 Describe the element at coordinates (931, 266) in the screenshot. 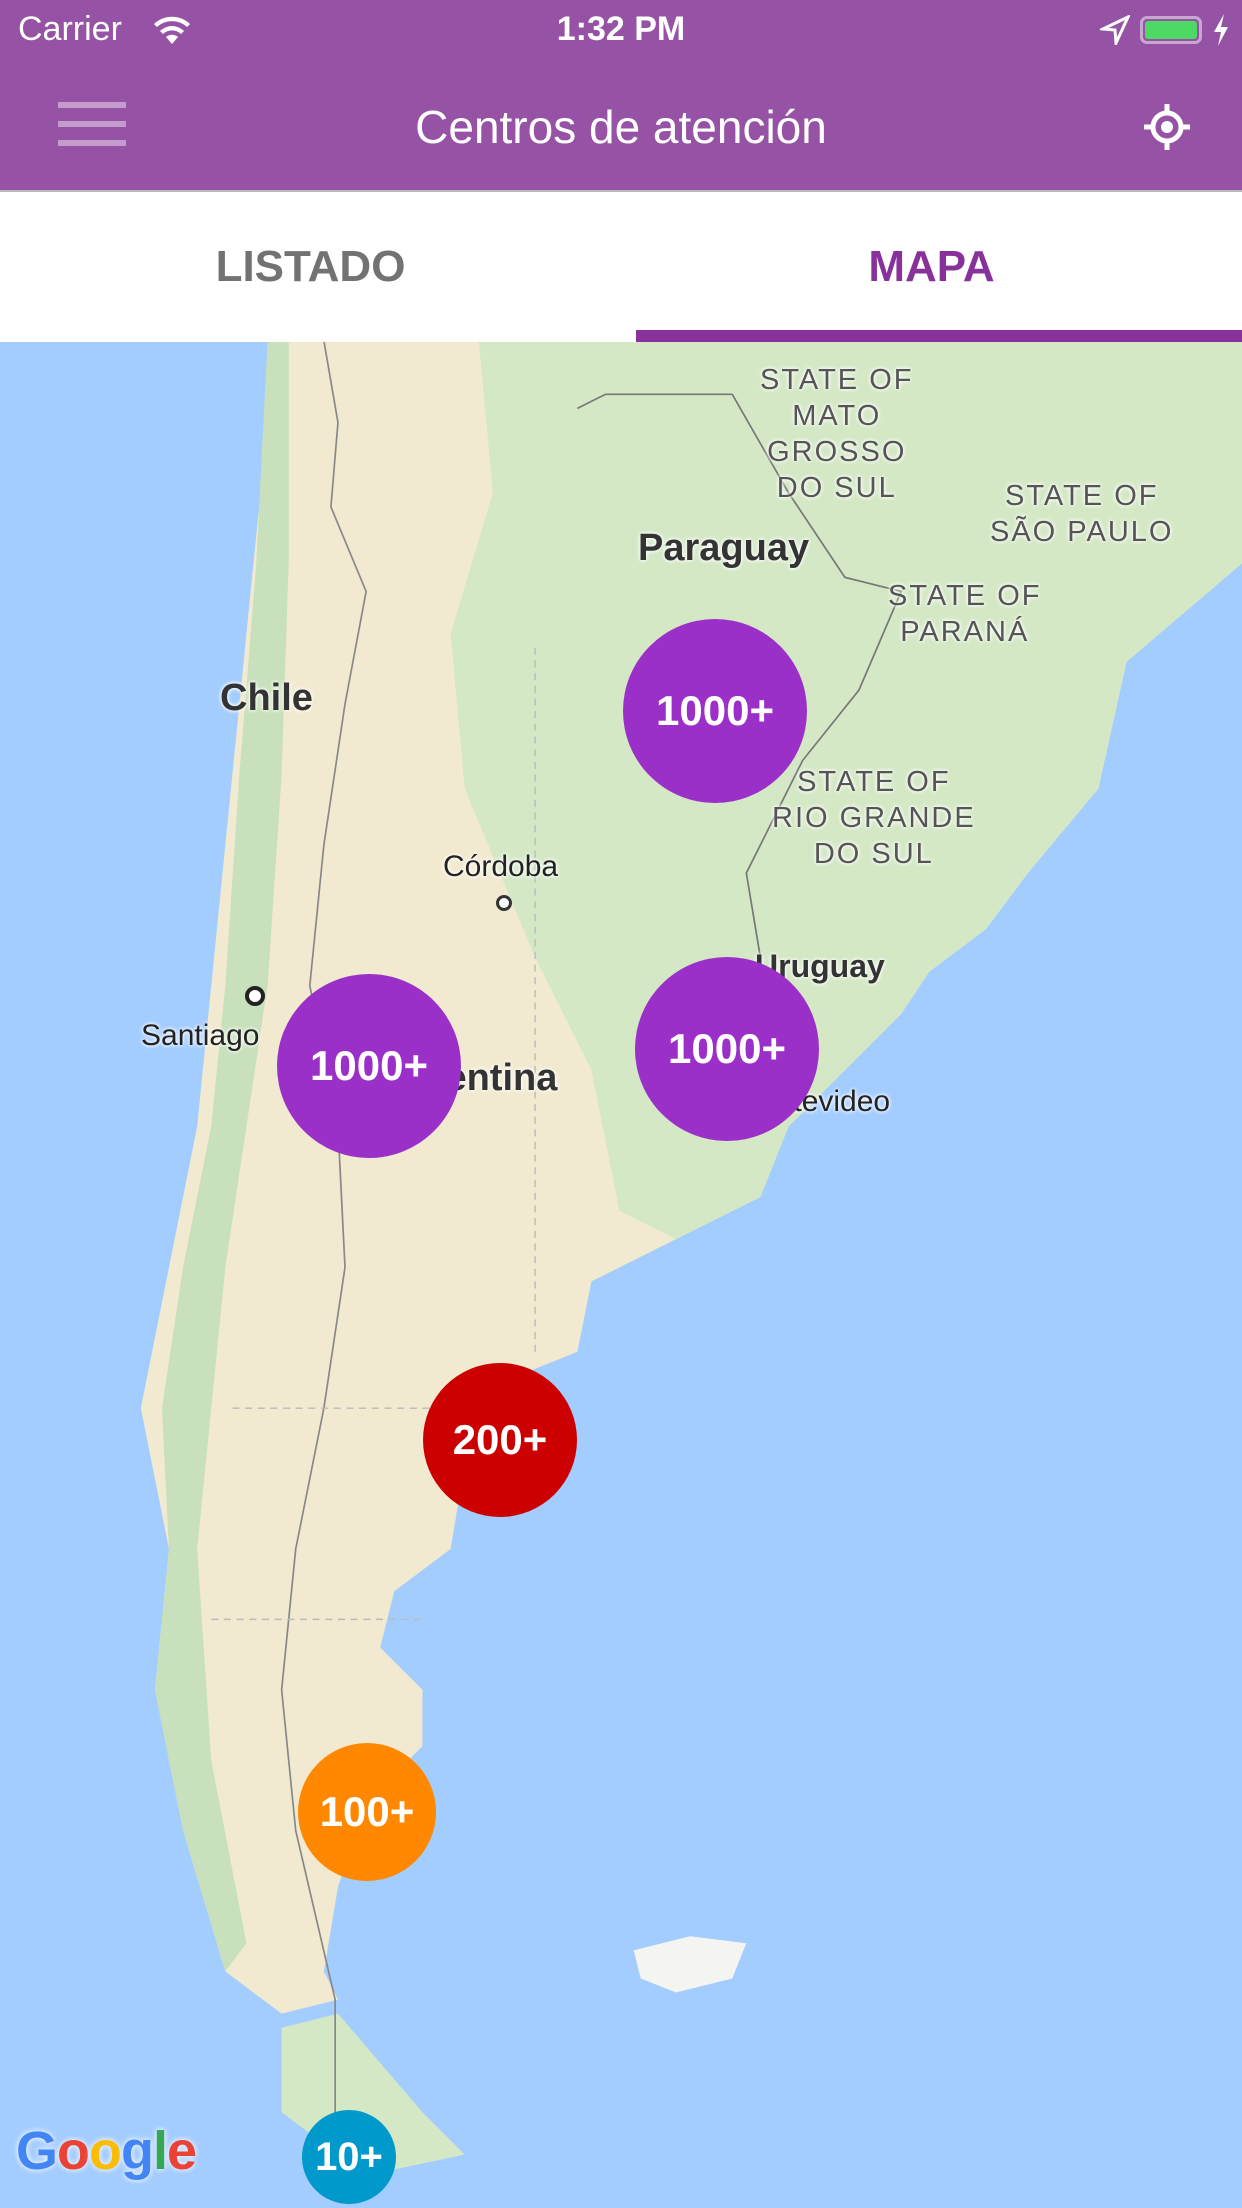

I see `tab-mapa: MAPA` at that location.